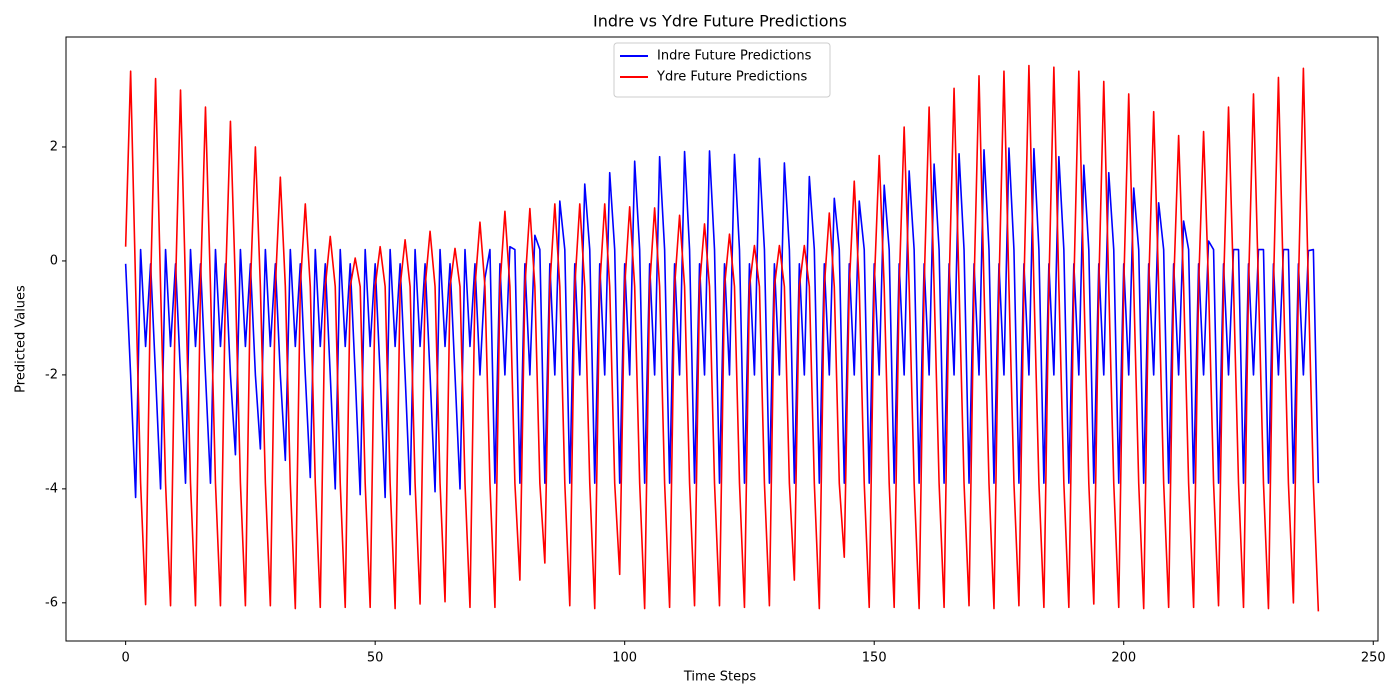  Describe the element at coordinates (51, 602) in the screenshot. I see `y-tick-label: -6` at that location.